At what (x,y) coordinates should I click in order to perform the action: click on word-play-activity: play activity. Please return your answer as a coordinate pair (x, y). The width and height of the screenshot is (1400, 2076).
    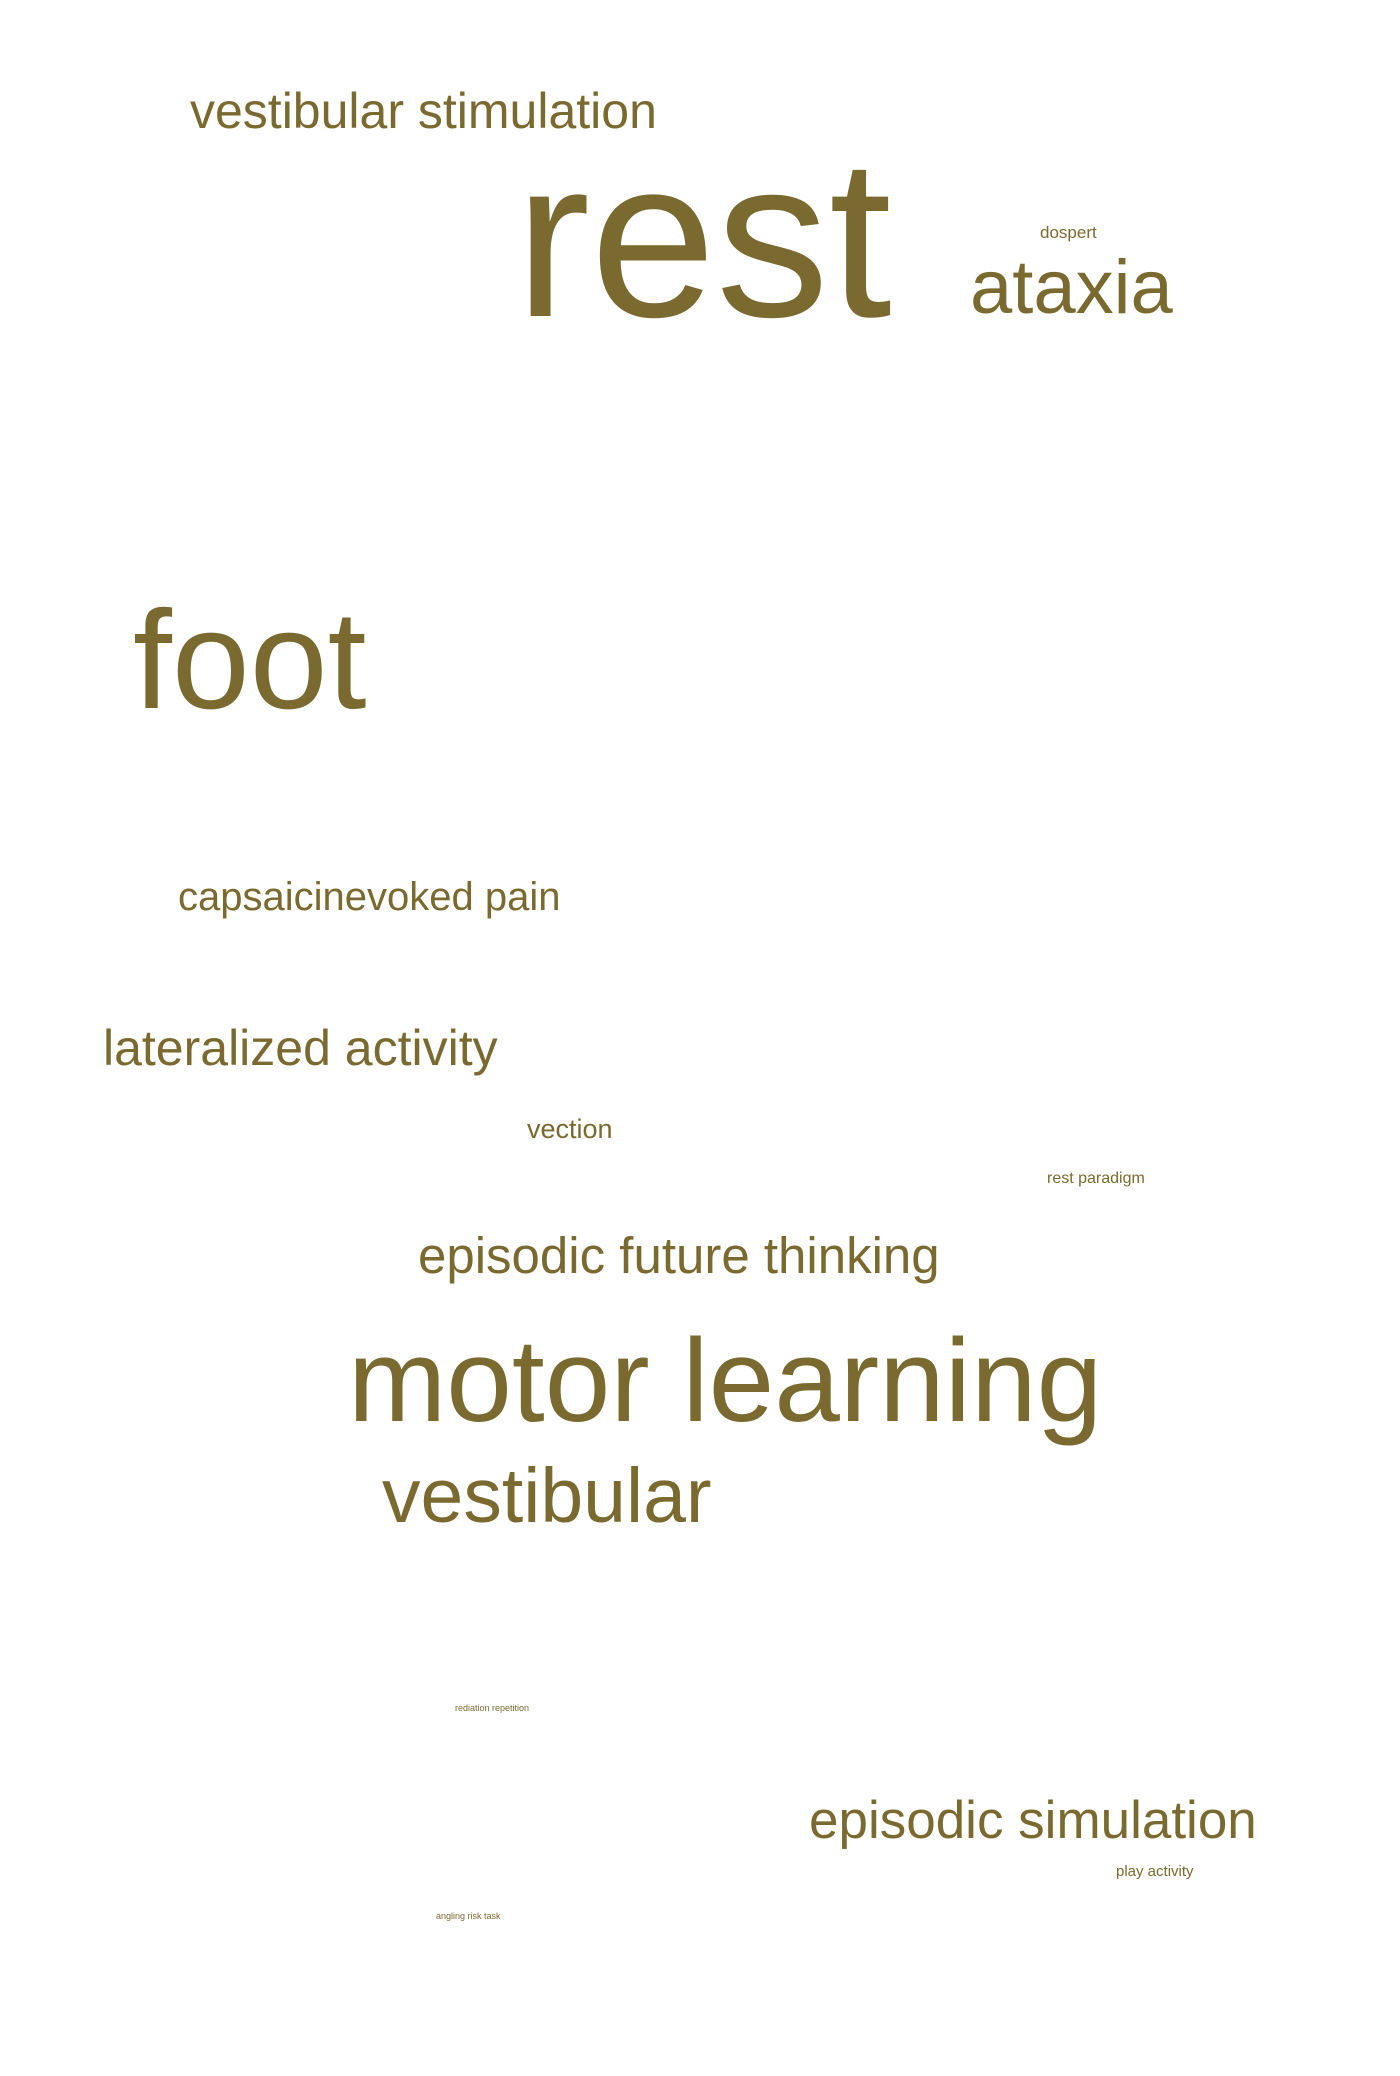
    Looking at the image, I should click on (1155, 1871).